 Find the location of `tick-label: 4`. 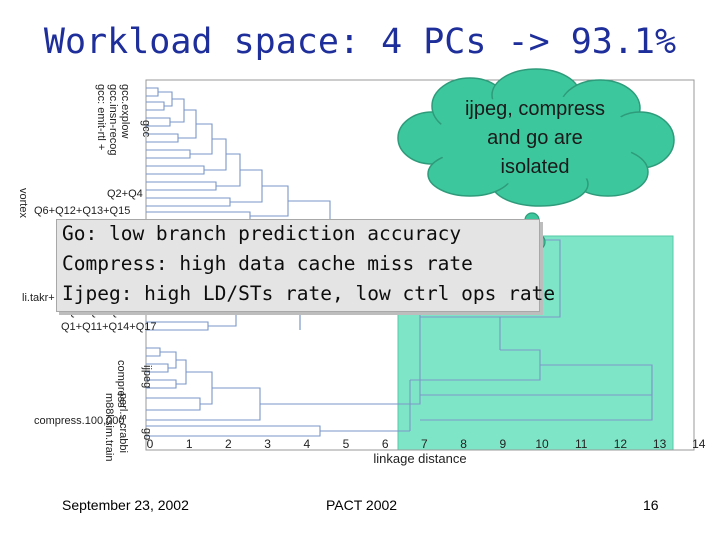

tick-label: 4 is located at coordinates (306, 444).